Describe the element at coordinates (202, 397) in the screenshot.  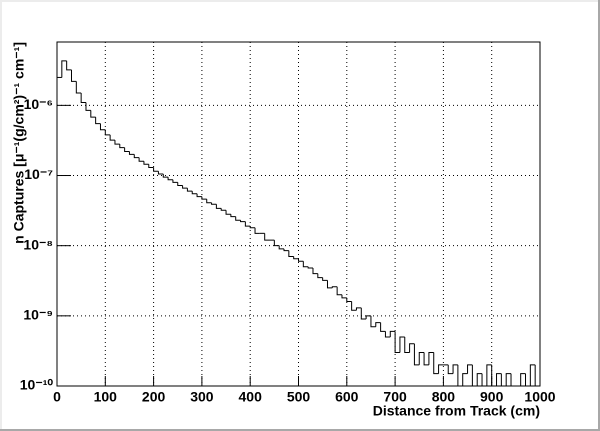
I see `x-tick-label: 300` at that location.